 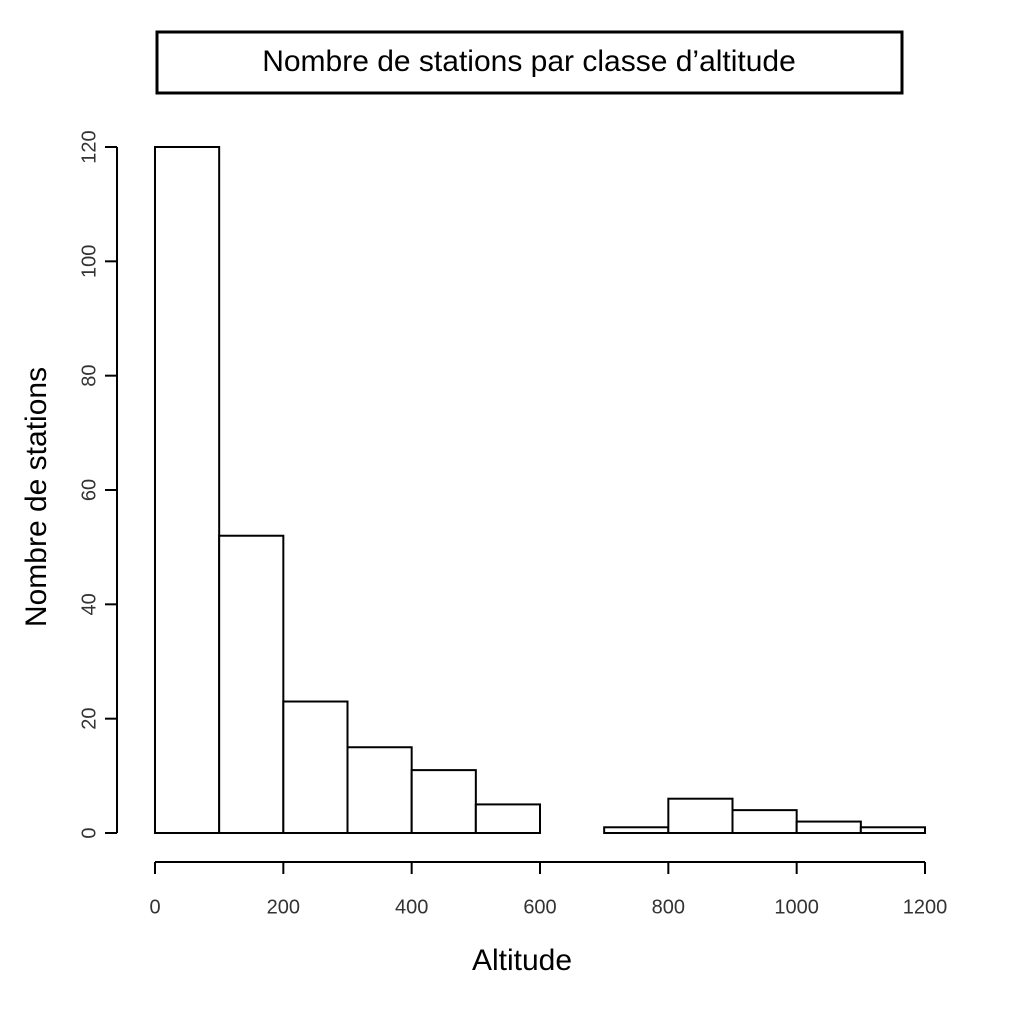 I want to click on x-tick-label: 0, so click(x=154, y=907).